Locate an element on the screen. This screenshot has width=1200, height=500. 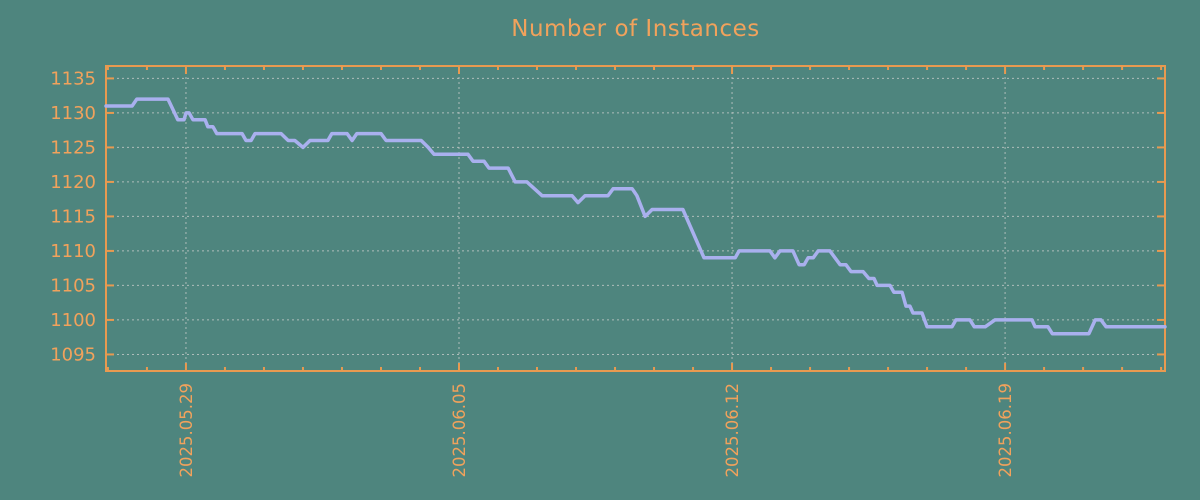
y-tick-label: 1135 is located at coordinates (73, 78).